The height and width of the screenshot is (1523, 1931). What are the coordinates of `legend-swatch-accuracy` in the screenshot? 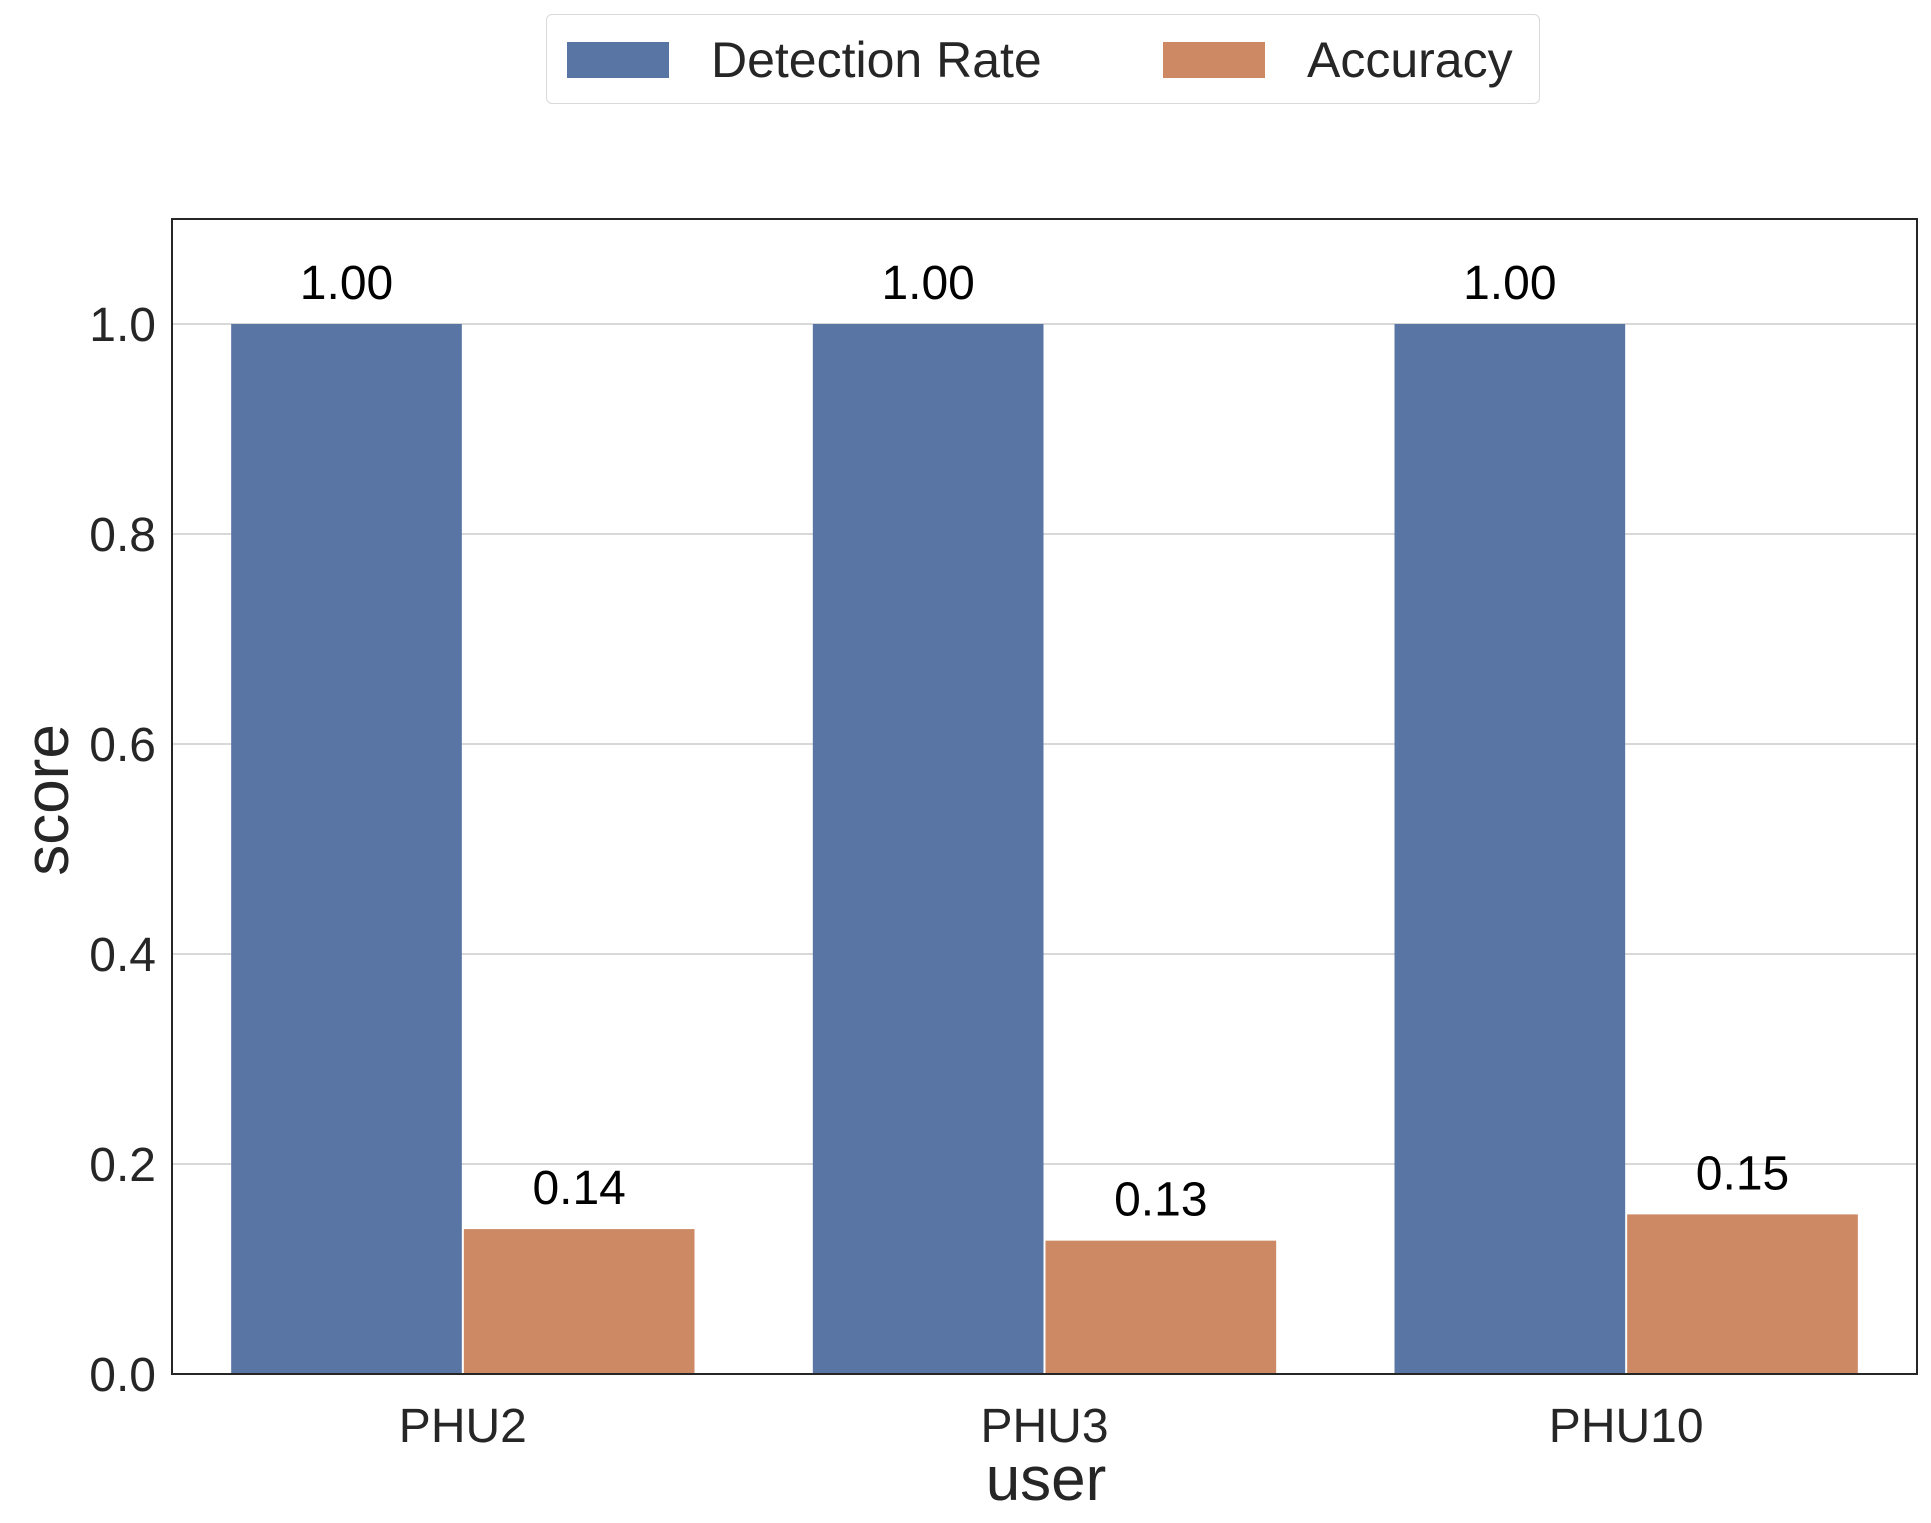 It's located at (1214, 60).